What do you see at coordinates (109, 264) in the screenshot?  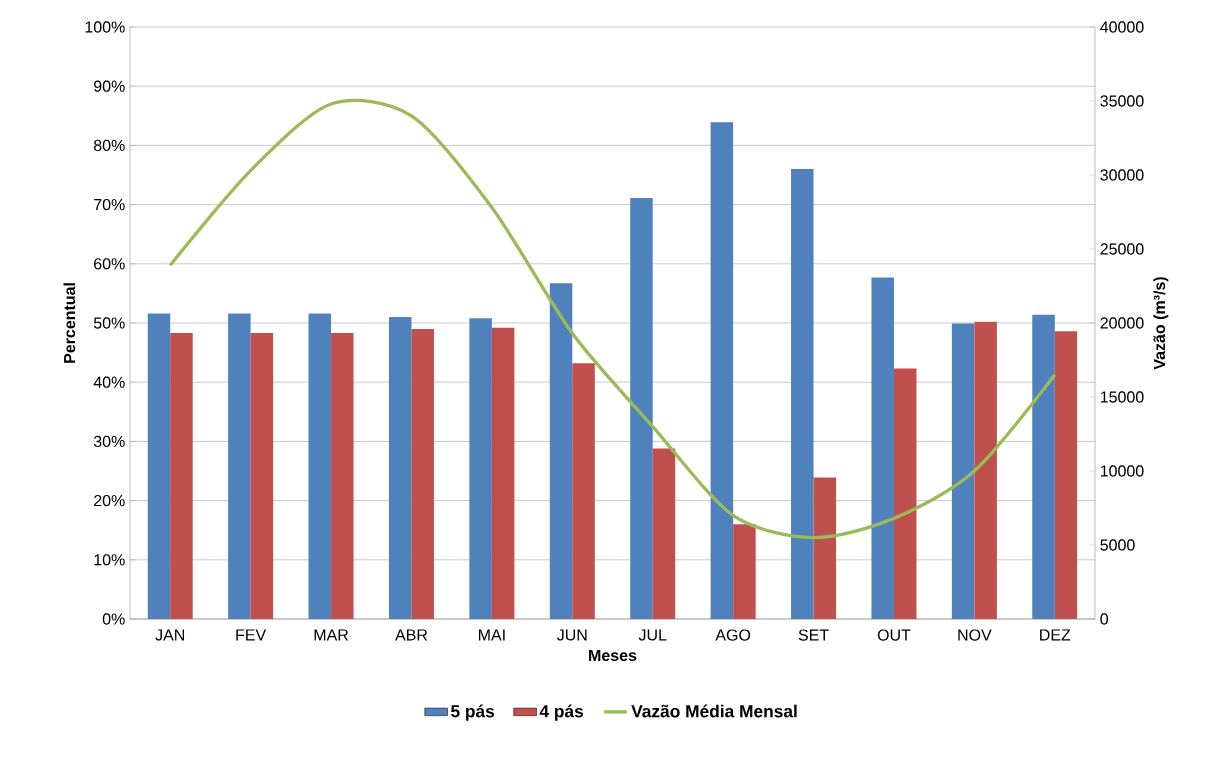 I see `y-tick-label: 60%` at bounding box center [109, 264].